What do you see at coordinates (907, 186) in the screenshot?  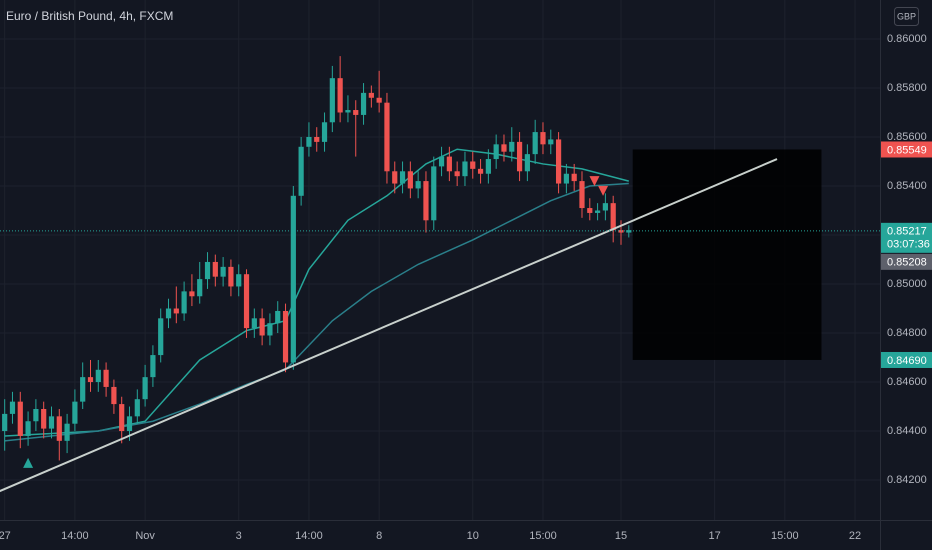 I see `y-tick-label: 0.85400` at bounding box center [907, 186].